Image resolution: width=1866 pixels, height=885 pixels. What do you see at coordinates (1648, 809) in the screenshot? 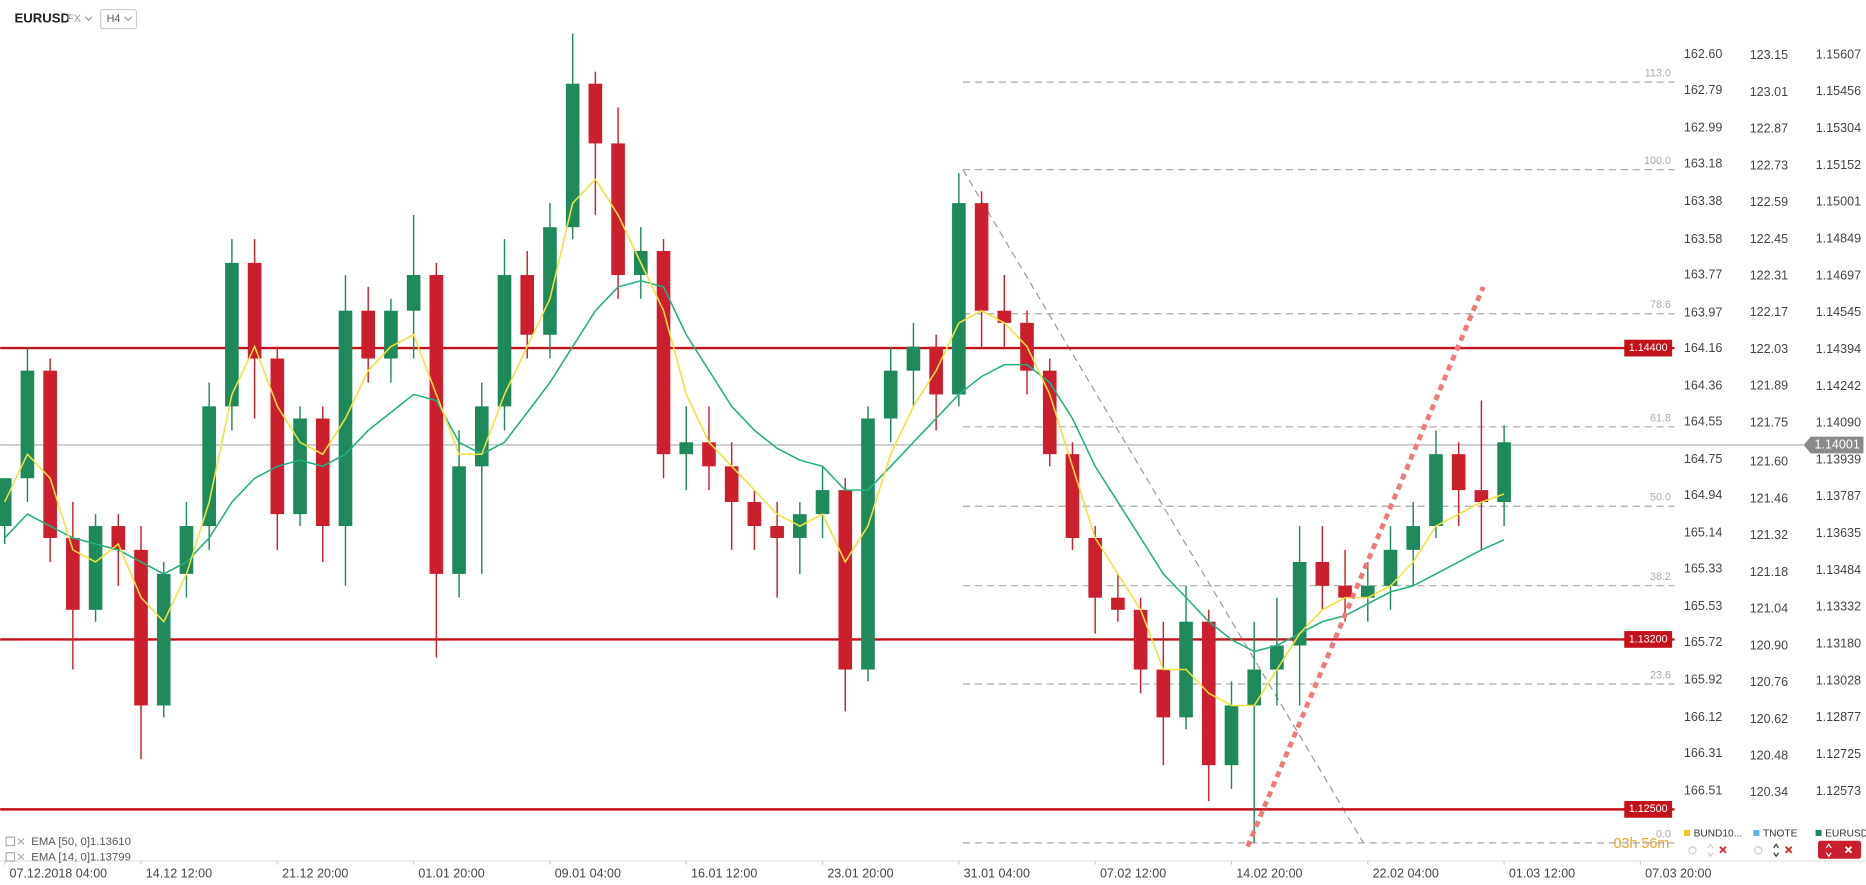
I see `level-tag` at bounding box center [1648, 809].